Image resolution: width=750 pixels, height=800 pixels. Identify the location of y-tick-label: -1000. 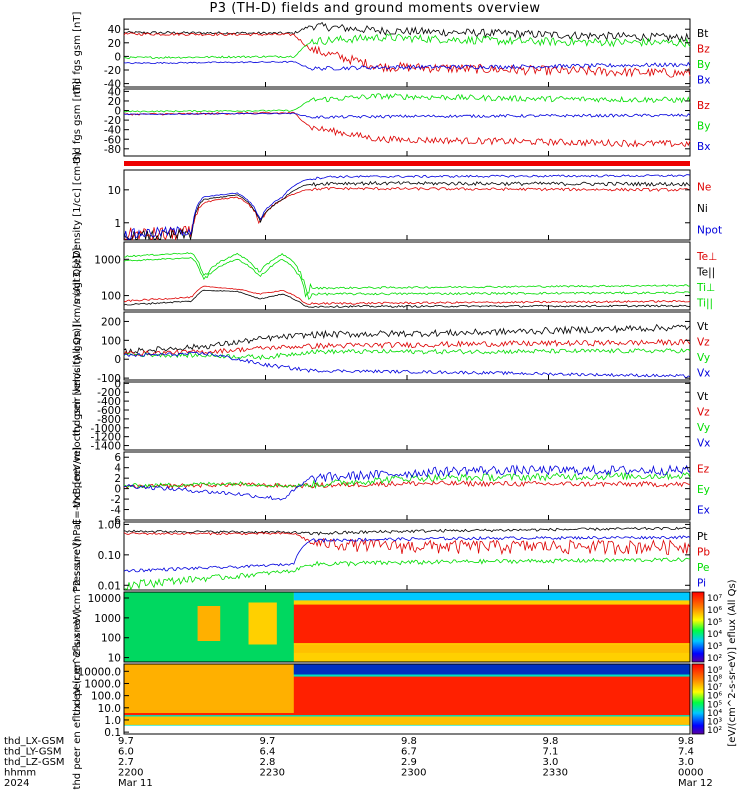
(105, 429).